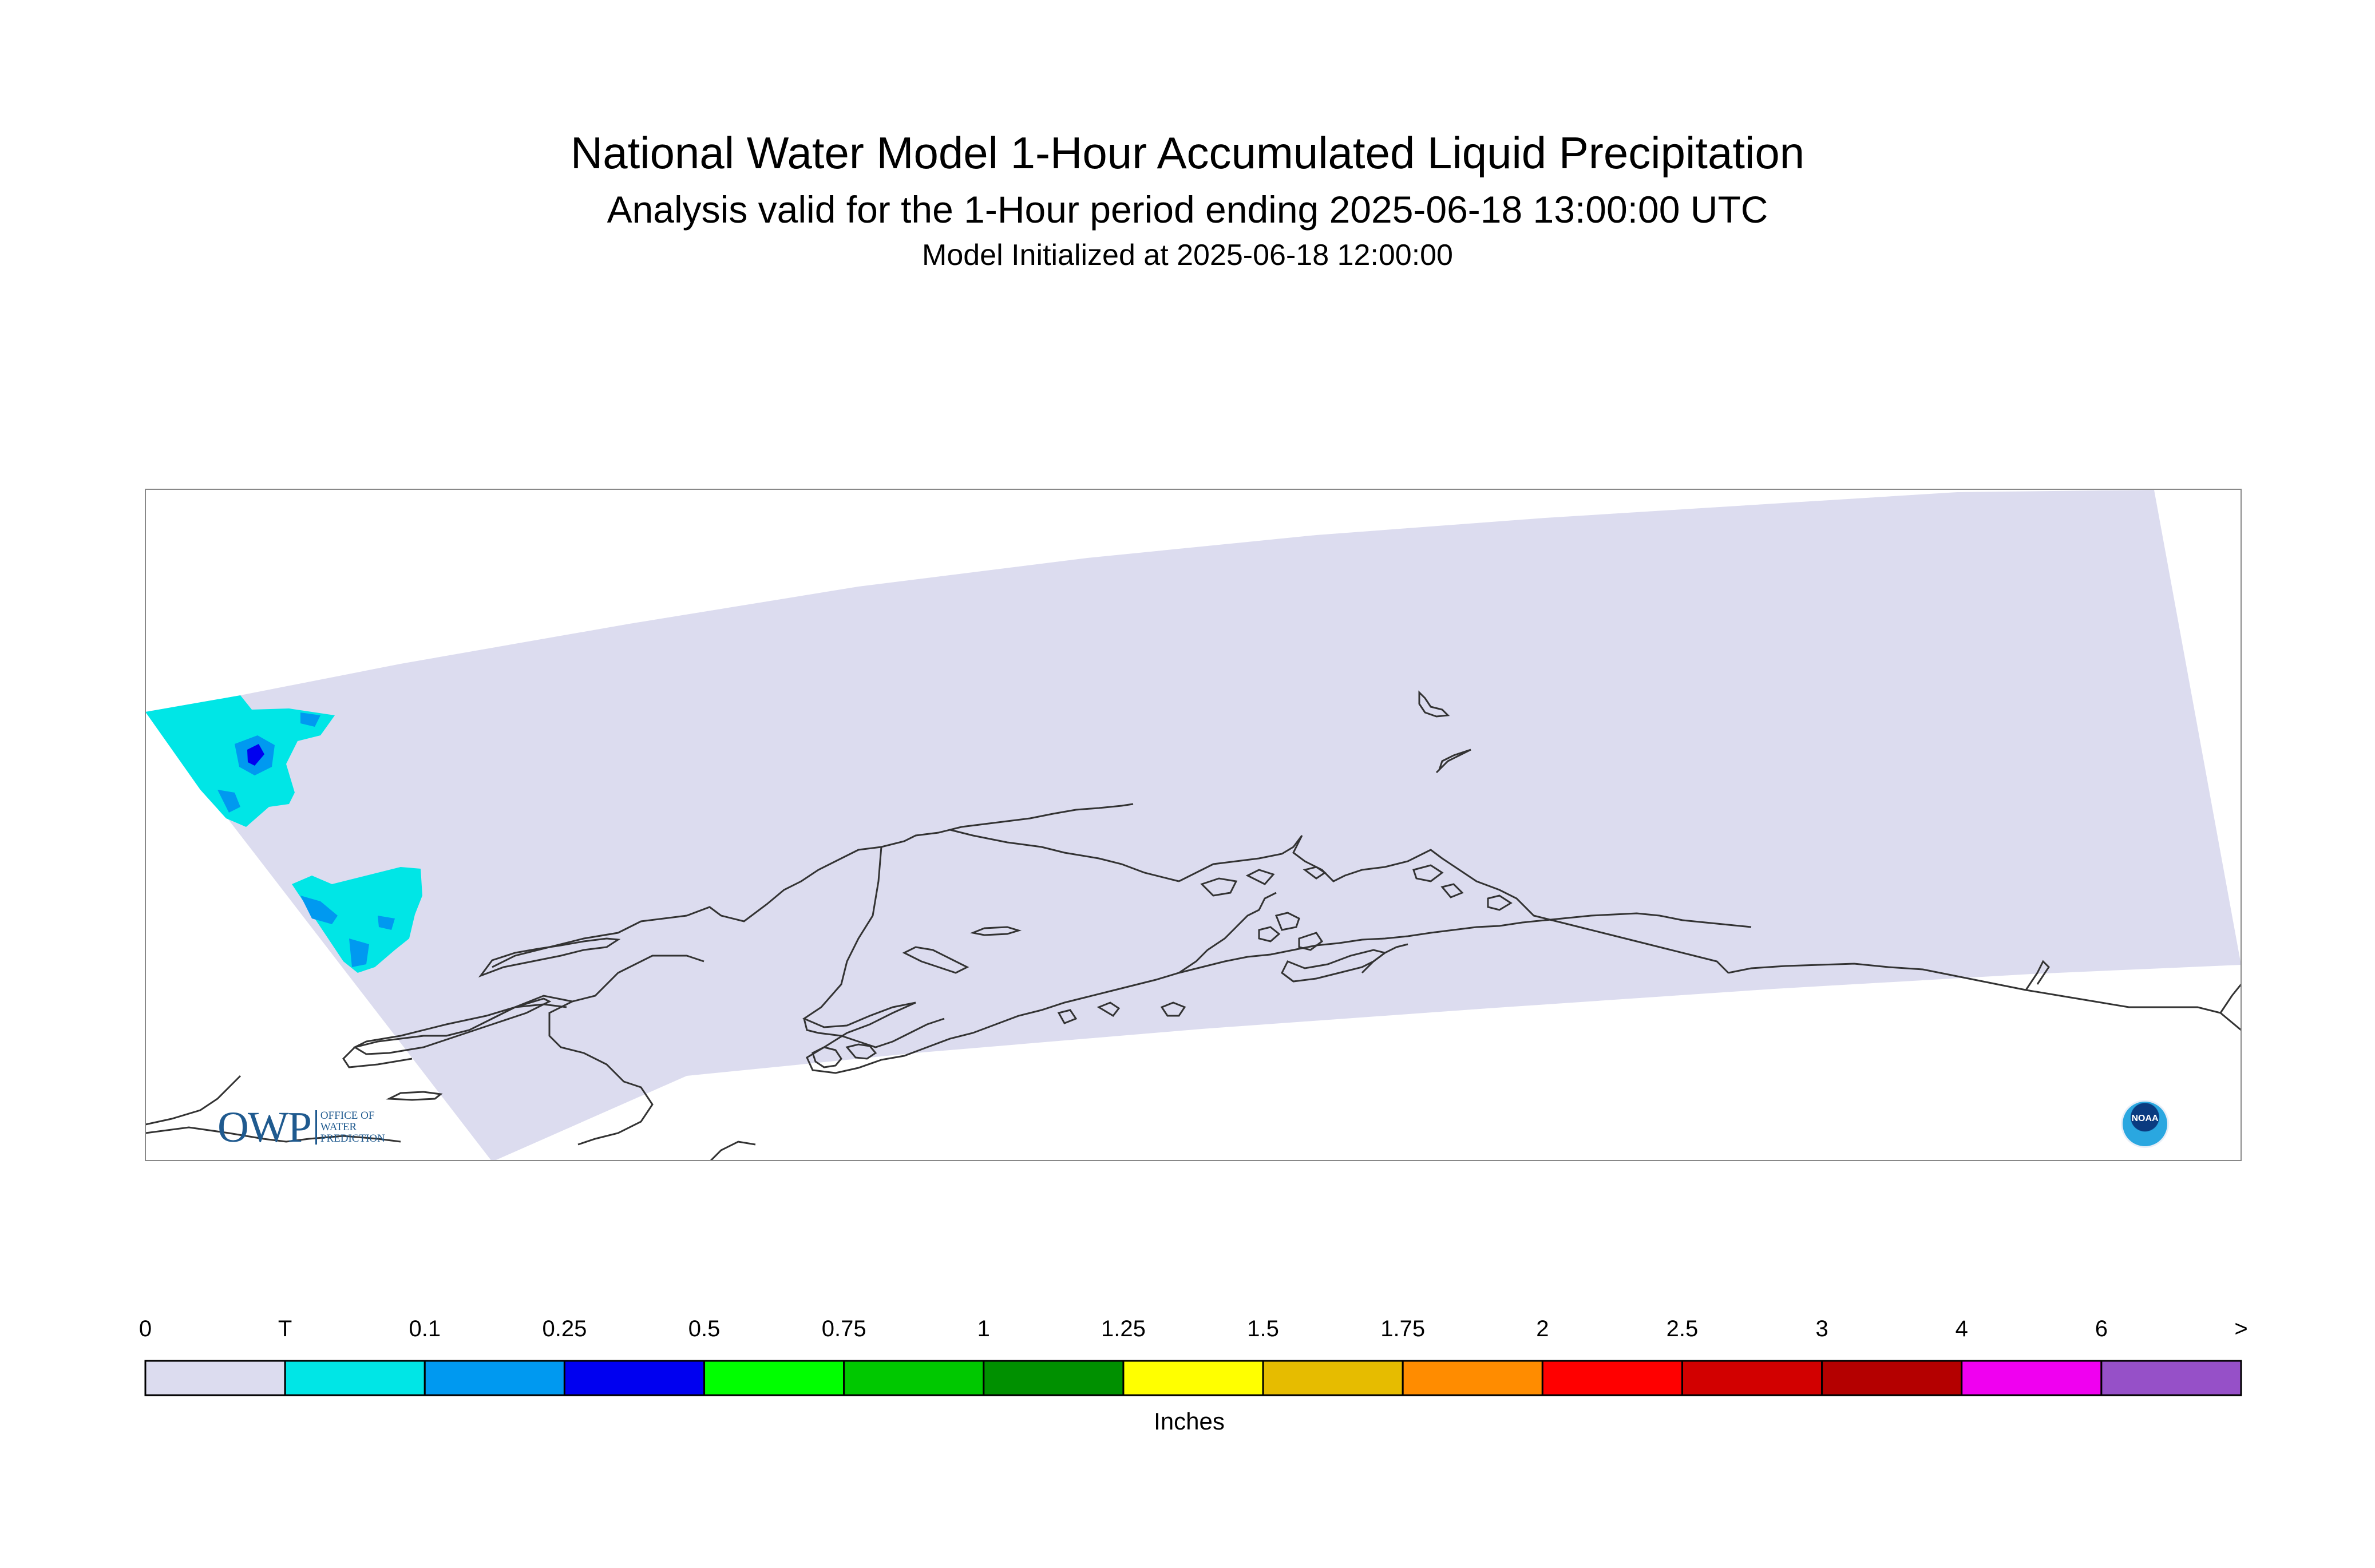 This screenshot has width=2375, height=1568. Describe the element at coordinates (1961, 1328) in the screenshot. I see `legend-tick-label: 4` at that location.